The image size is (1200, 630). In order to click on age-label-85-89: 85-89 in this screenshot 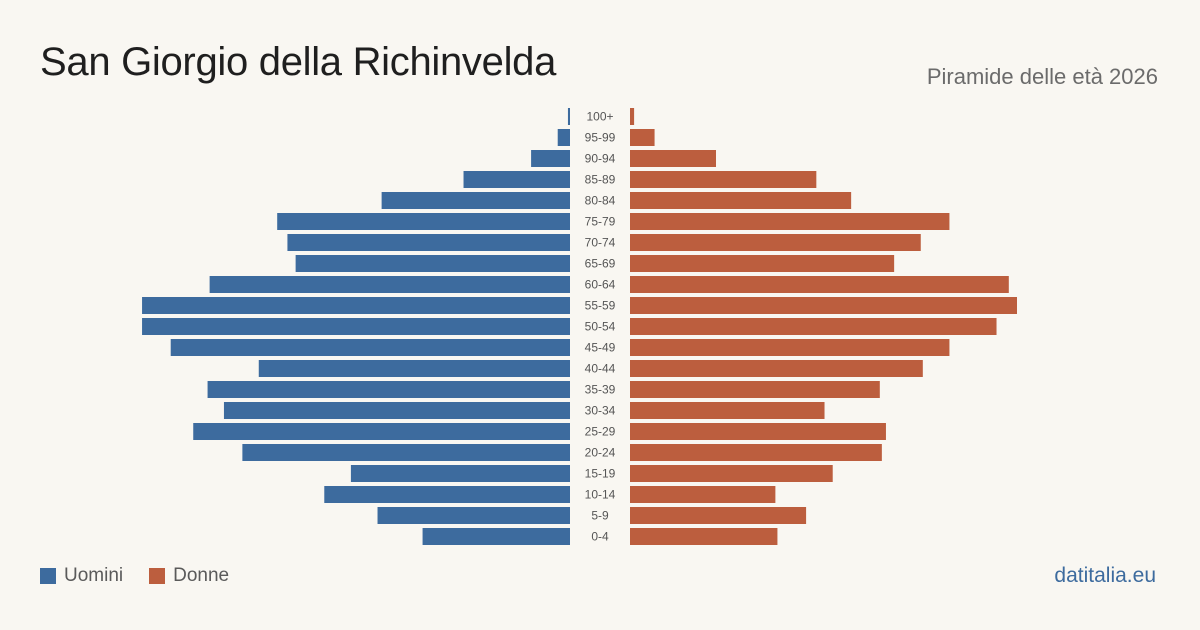, I will do `click(600, 180)`.